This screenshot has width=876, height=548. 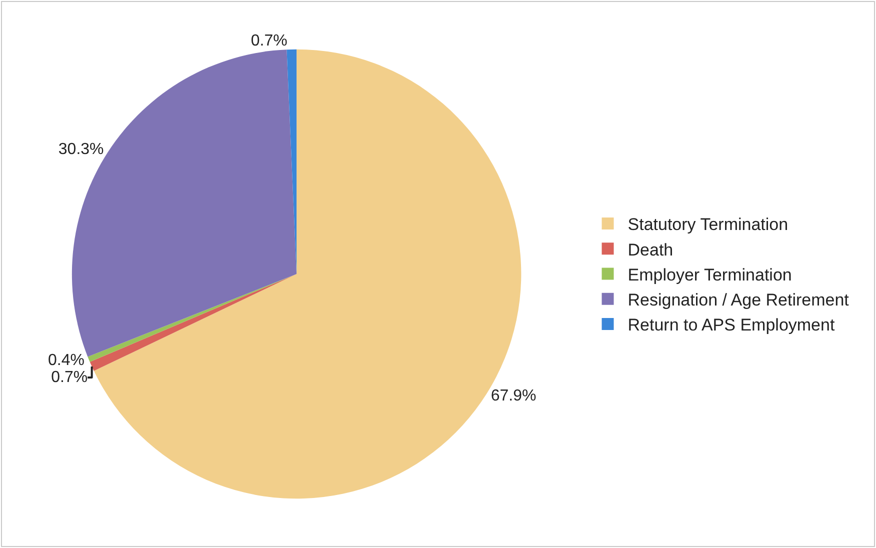 What do you see at coordinates (708, 224) in the screenshot?
I see `legend-label: Statutory Termination` at bounding box center [708, 224].